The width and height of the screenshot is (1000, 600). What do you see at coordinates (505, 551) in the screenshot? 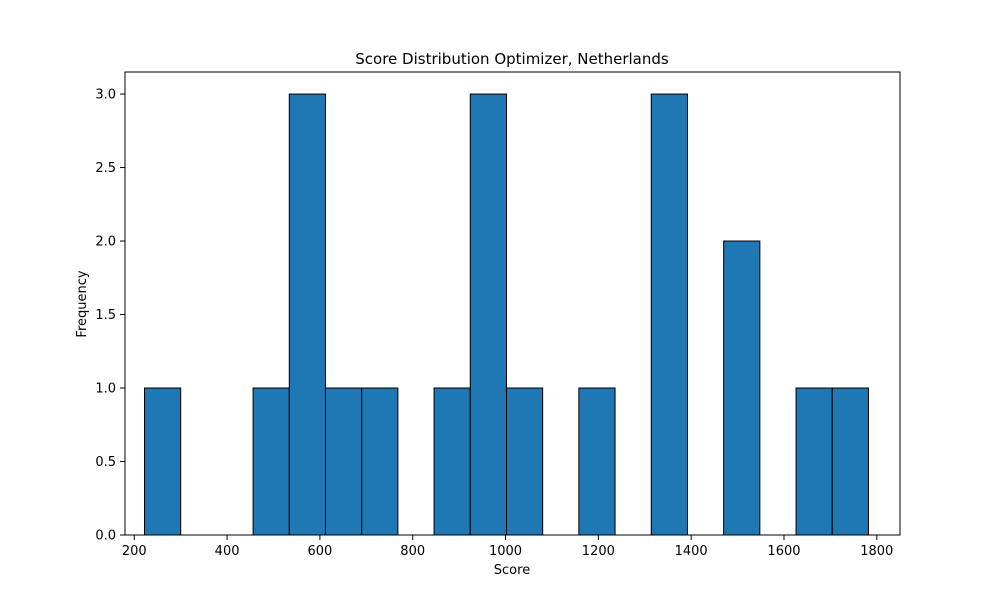
I see `x-tick-label: 1000` at bounding box center [505, 551].